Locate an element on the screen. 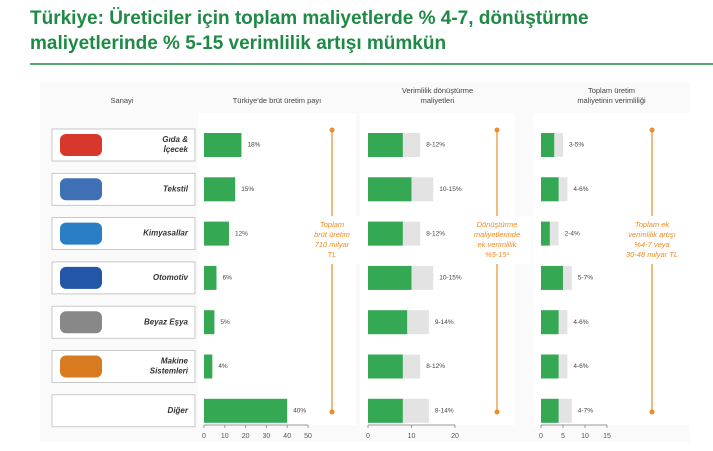 The image size is (713, 451). annotation: 30-48 milyar TL is located at coordinates (652, 254).